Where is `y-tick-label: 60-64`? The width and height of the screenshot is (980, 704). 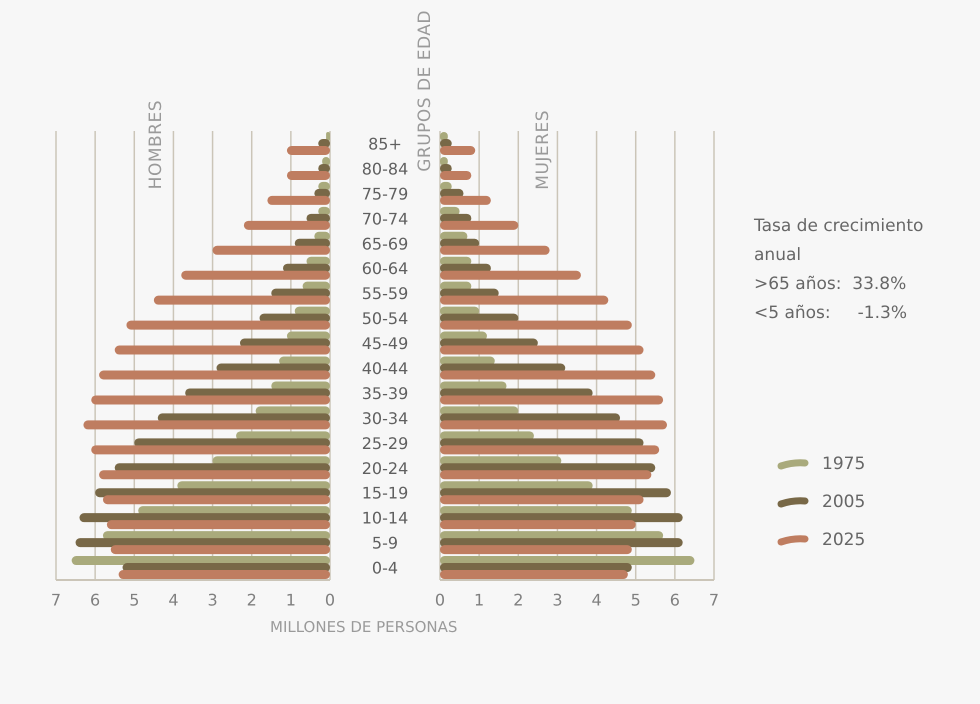
y-tick-label: 60-64 is located at coordinates (385, 268).